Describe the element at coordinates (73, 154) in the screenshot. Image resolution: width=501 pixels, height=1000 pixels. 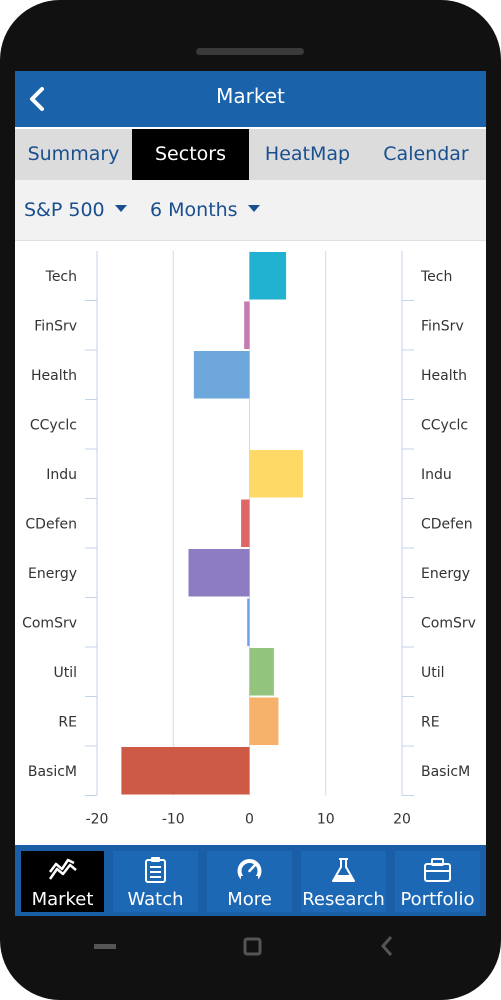
I see `tab-summary: Summary` at that location.